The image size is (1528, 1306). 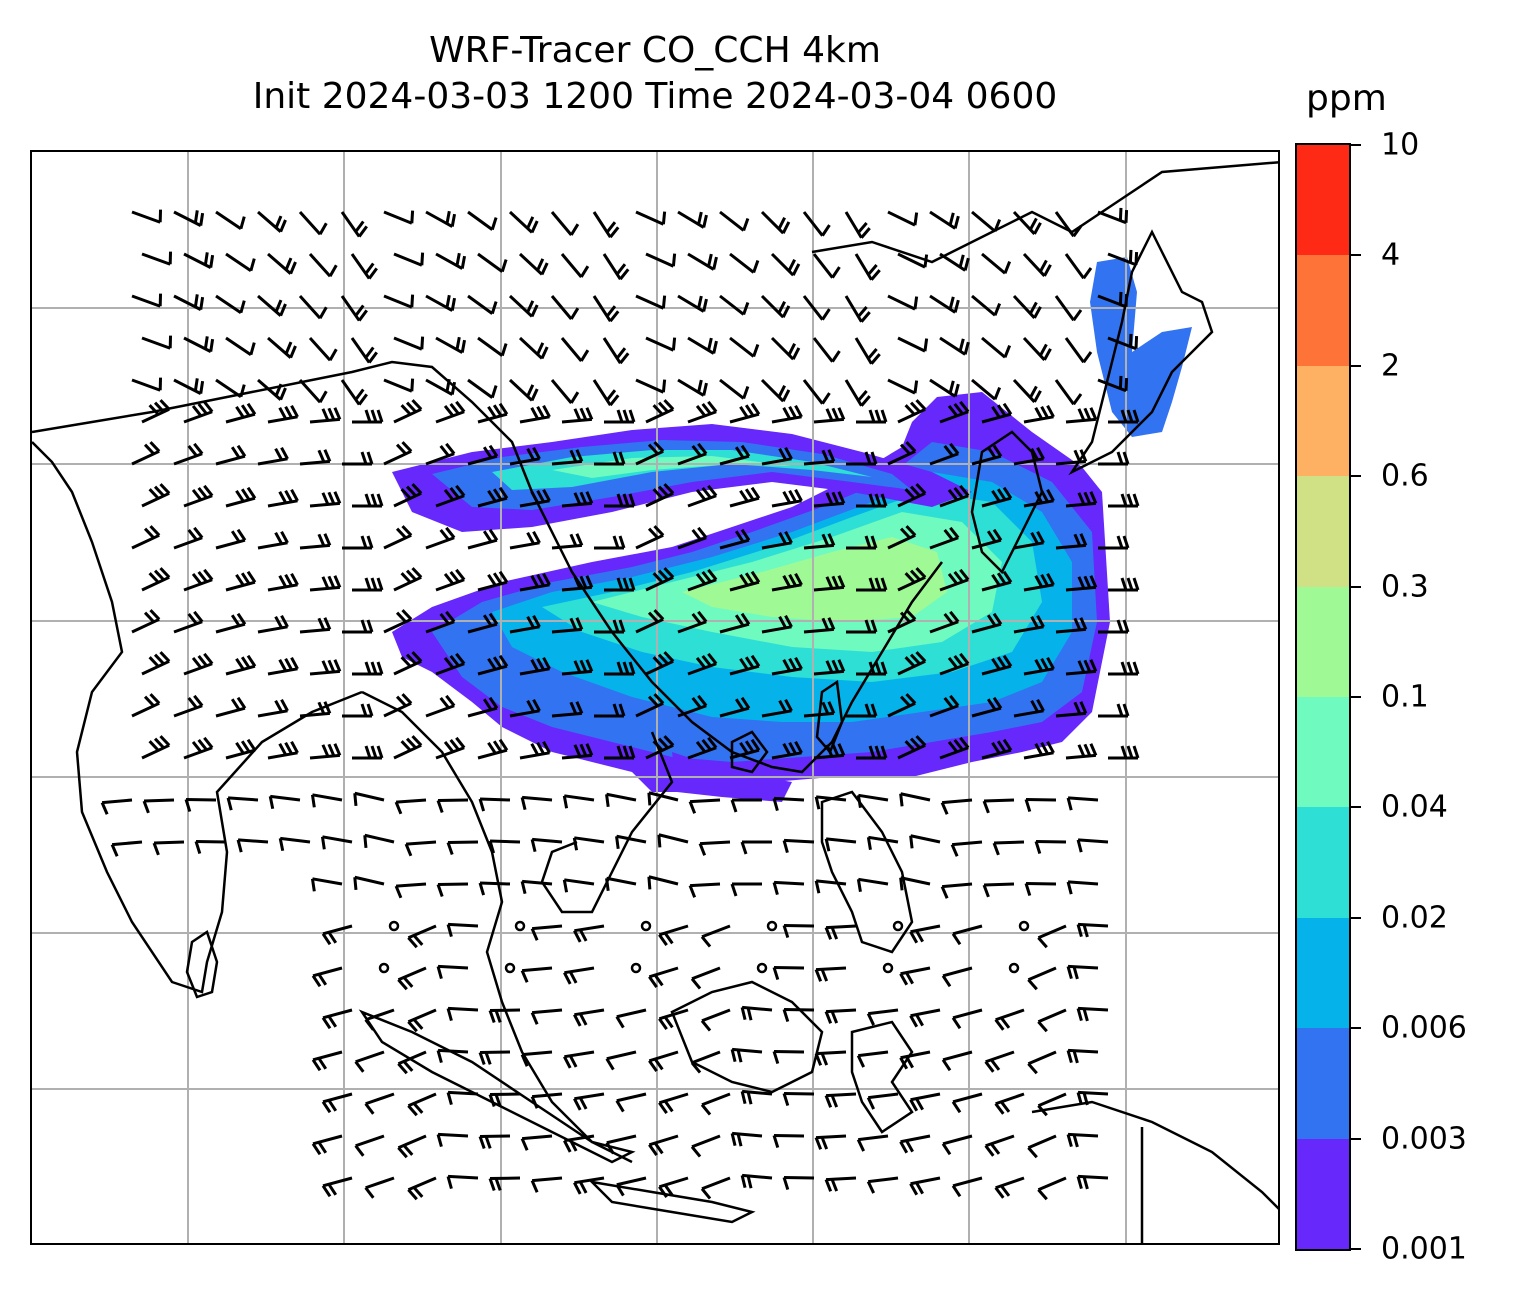 I want to click on colorbar-ticks: 0.001 0.003 0.006 0.02 0.04 0.1 0.3 0.6 2 4 10, so click(x=1439, y=697).